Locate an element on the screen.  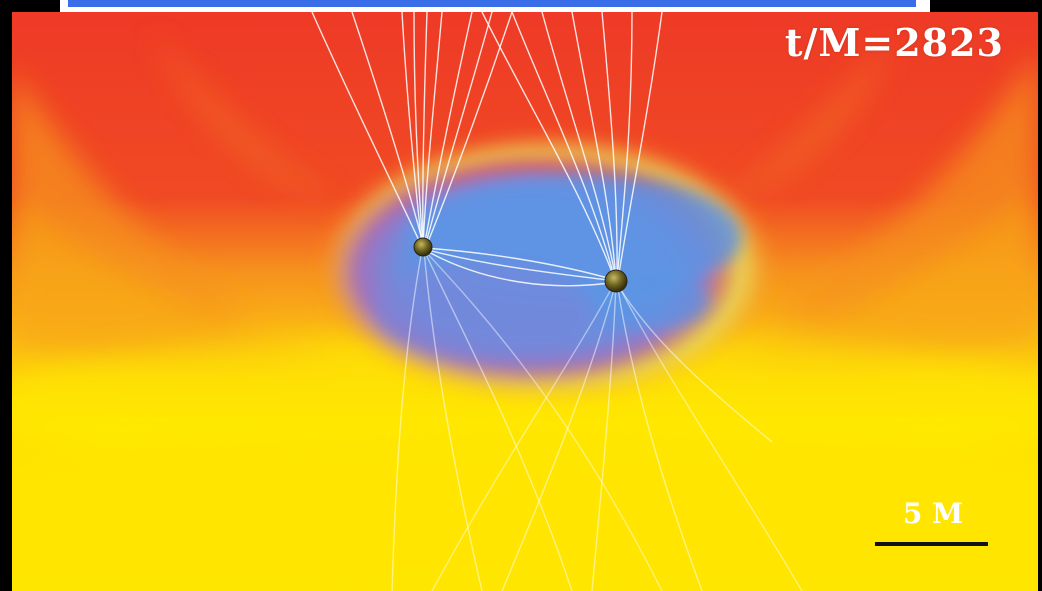
black-hole-left-icon is located at coordinates (423, 247).